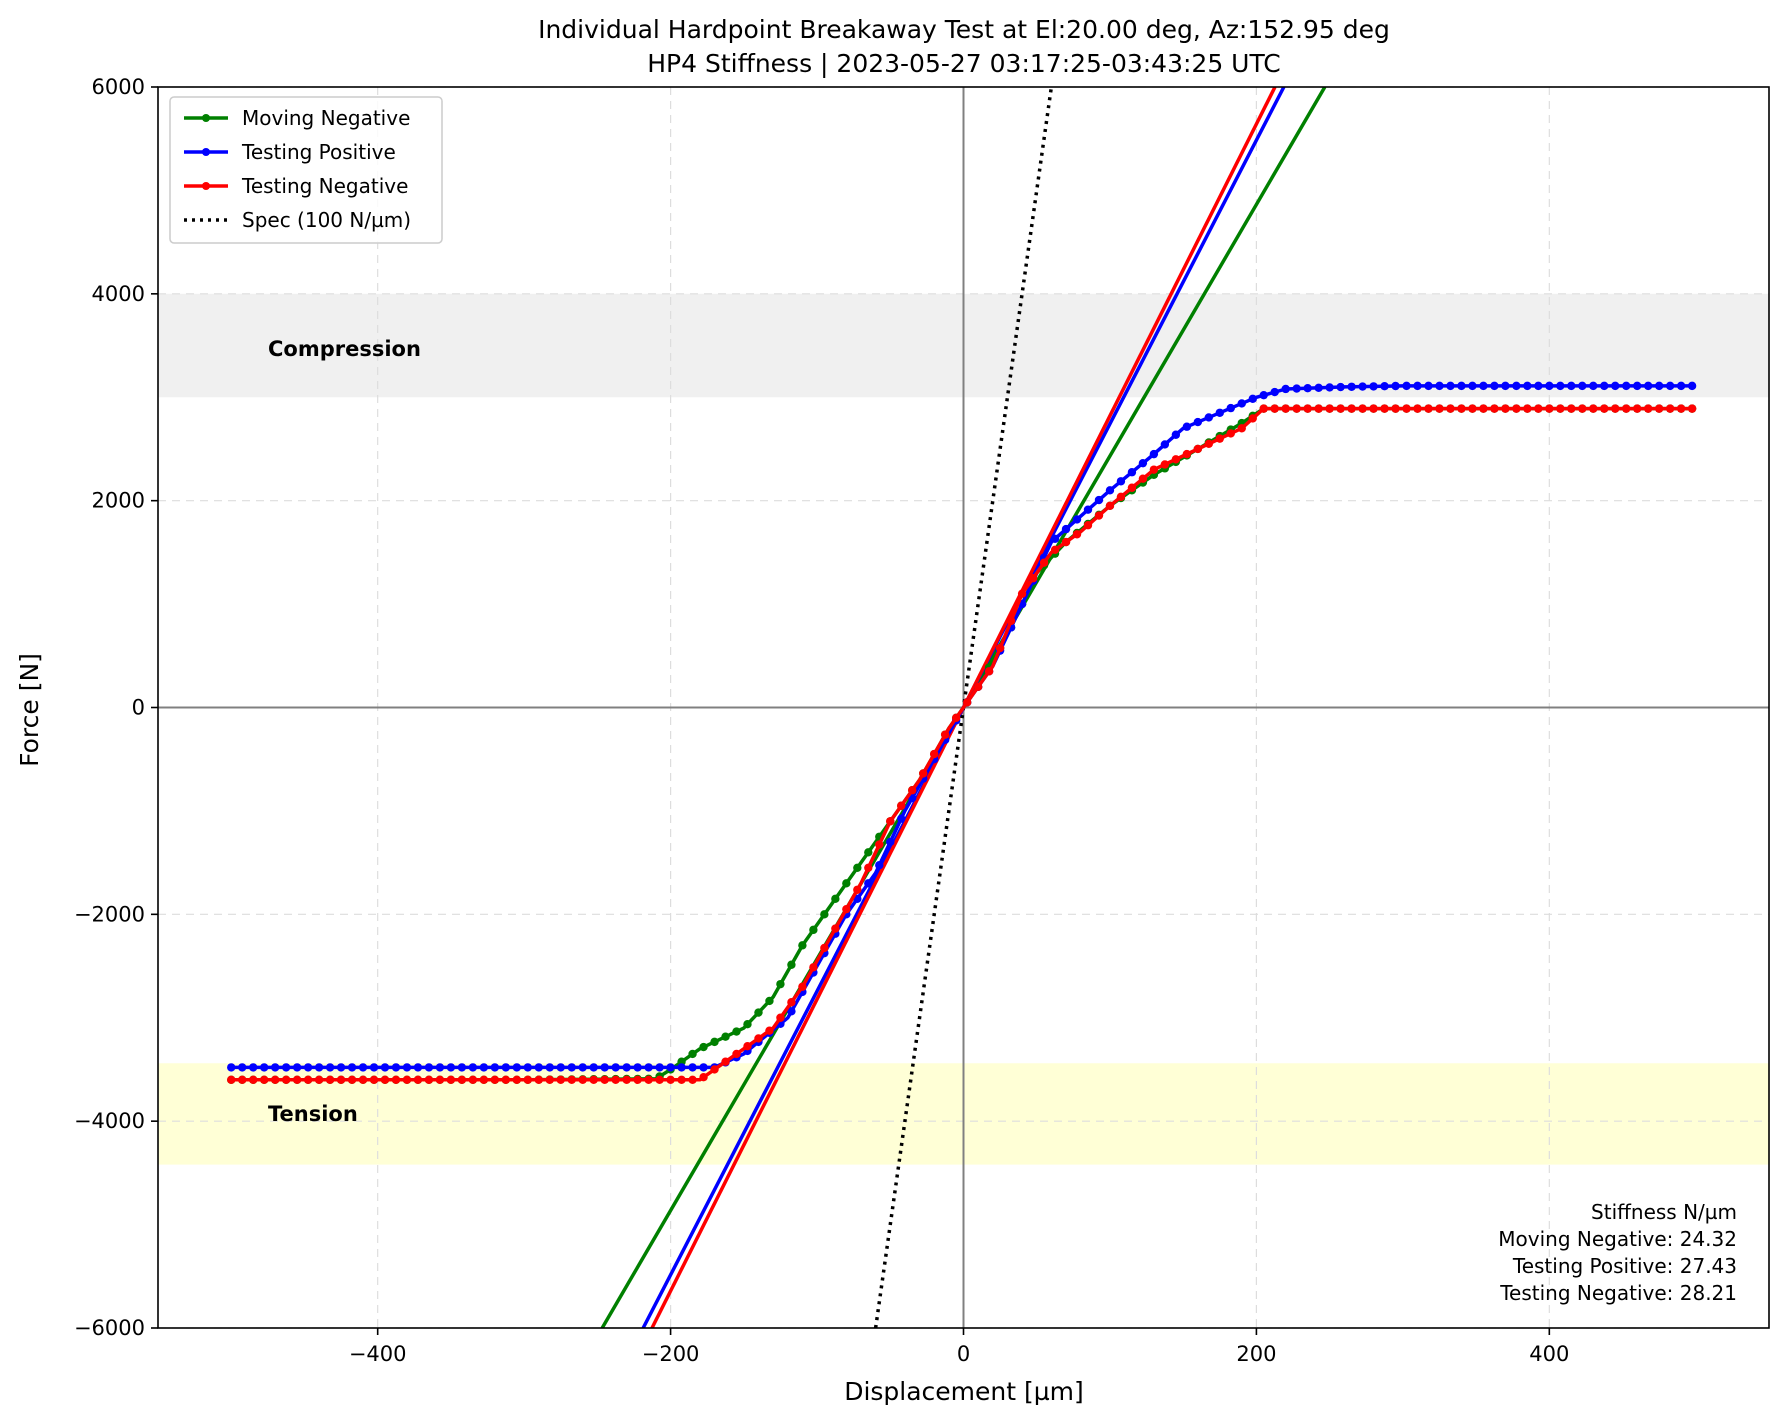 The image size is (1782, 1423). What do you see at coordinates (378, 1354) in the screenshot?
I see `x-tick-label: −400` at bounding box center [378, 1354].